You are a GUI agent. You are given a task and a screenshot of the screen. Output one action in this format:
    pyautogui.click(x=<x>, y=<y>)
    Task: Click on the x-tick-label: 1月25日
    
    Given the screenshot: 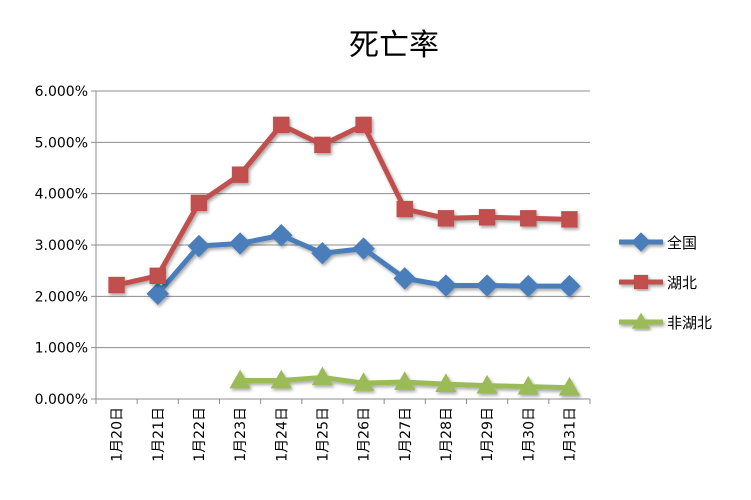 What is the action you would take?
    pyautogui.click(x=323, y=434)
    